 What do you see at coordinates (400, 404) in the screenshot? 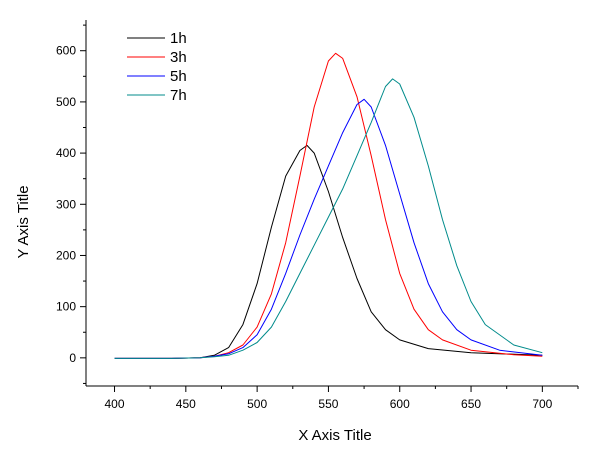
I see `x-tick-label: 600` at bounding box center [400, 404].